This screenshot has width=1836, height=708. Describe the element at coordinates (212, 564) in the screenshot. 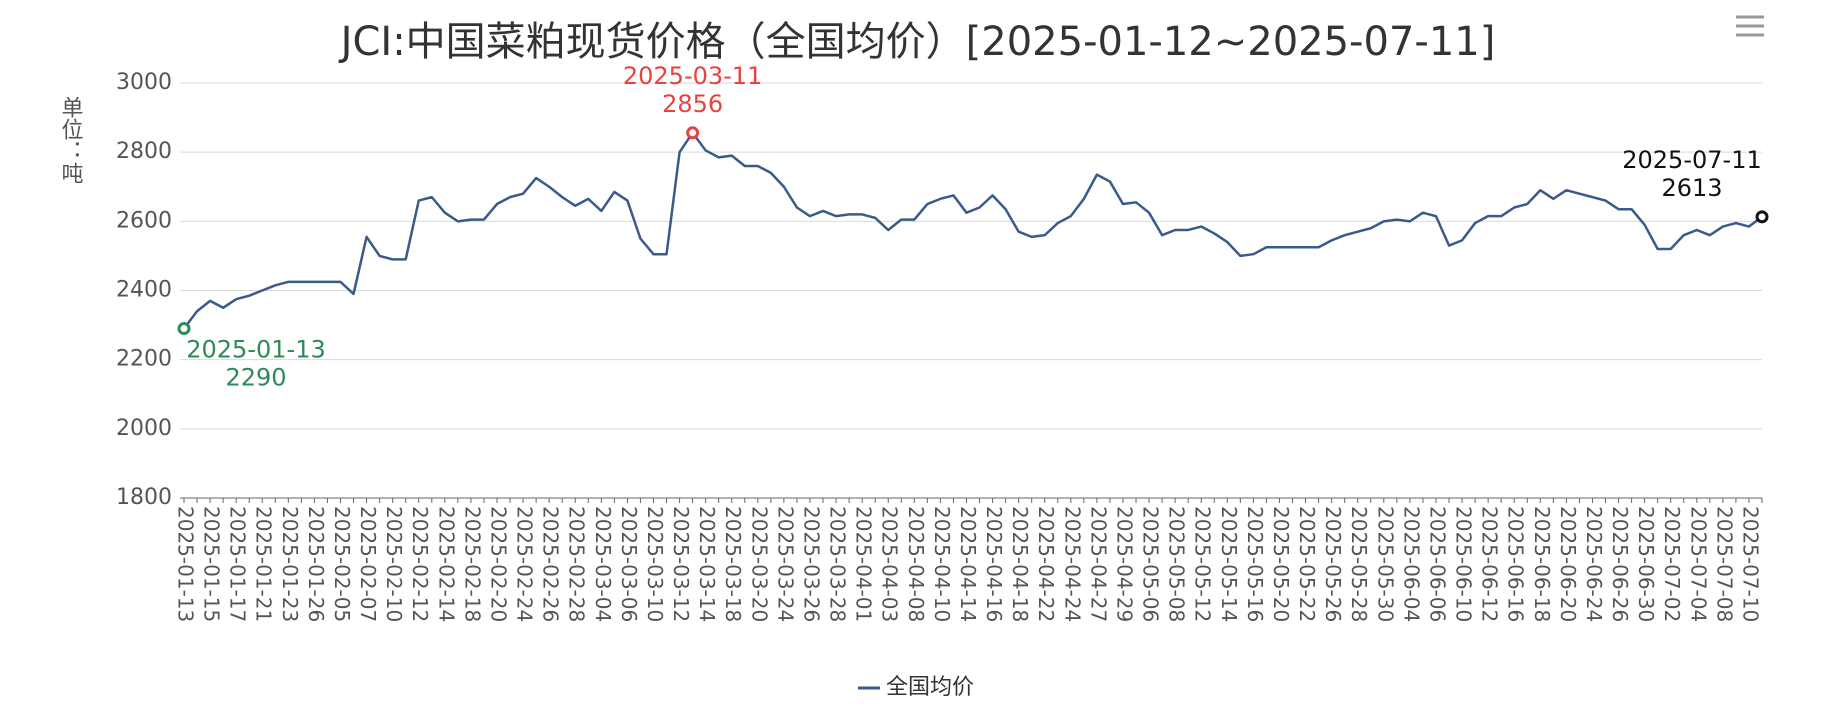

I see `x-tick-label: 2025-01-15` at that location.